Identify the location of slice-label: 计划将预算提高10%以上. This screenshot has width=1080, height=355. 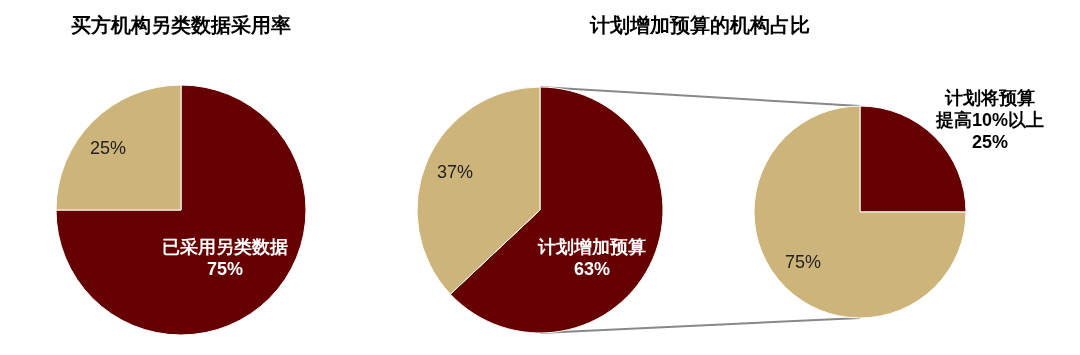
(989, 109).